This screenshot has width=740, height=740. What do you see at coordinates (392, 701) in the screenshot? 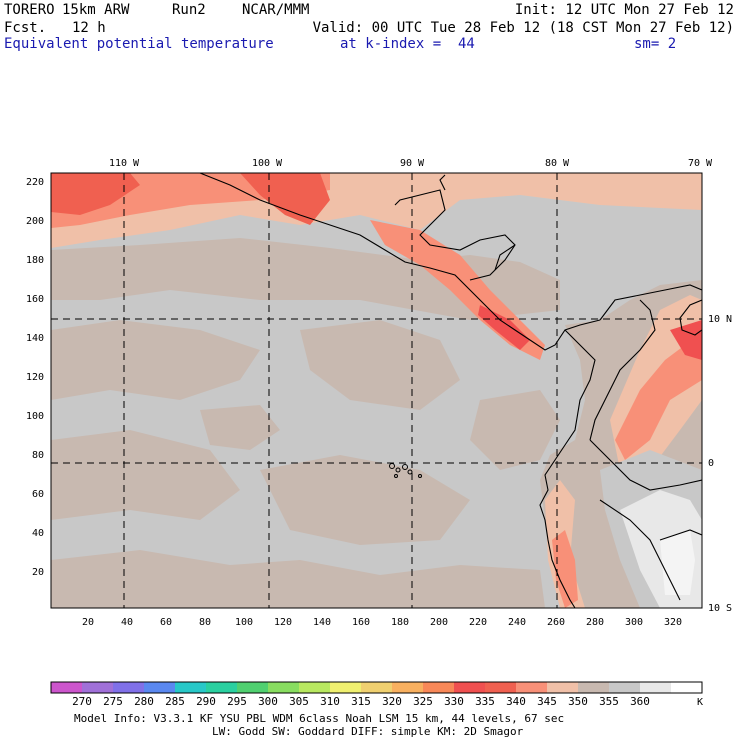
I see `colorbar-label: 320` at bounding box center [392, 701].